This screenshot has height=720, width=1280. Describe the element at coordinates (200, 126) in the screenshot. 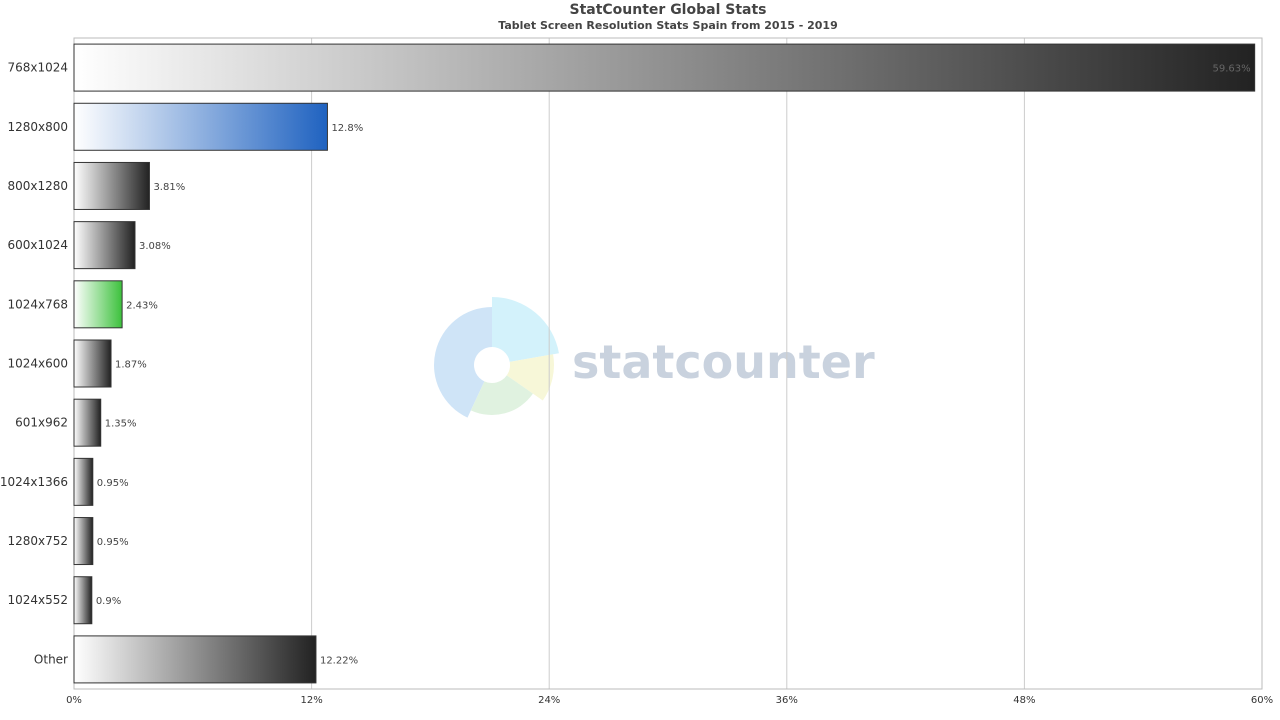

I see `bar-1280x800` at that location.